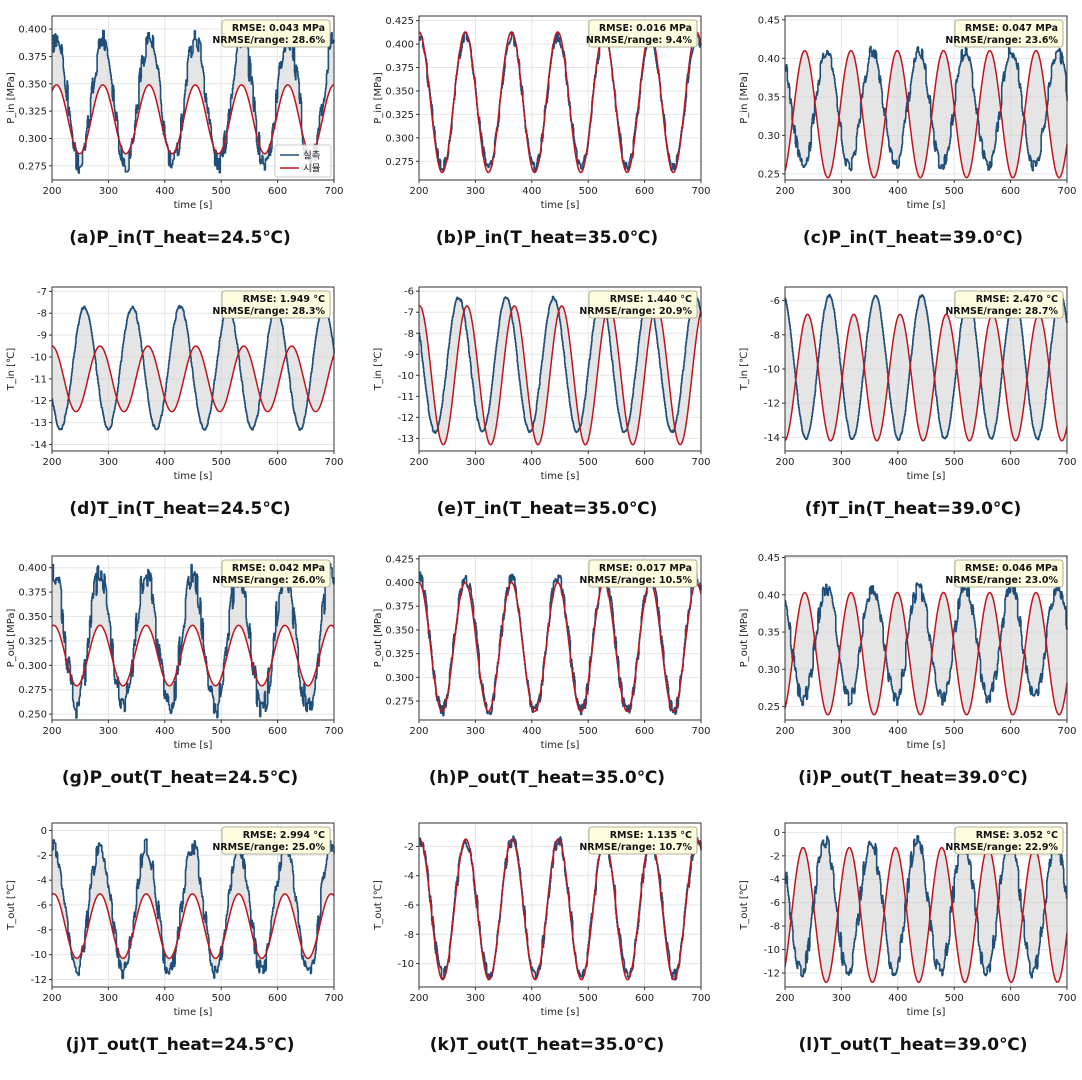 Image resolution: width=1082 pixels, height=1080 pixels. What do you see at coordinates (180, 778) in the screenshot?
I see `subplot-caption: (g)P_out(T_heat=24.5℃)` at bounding box center [180, 778].